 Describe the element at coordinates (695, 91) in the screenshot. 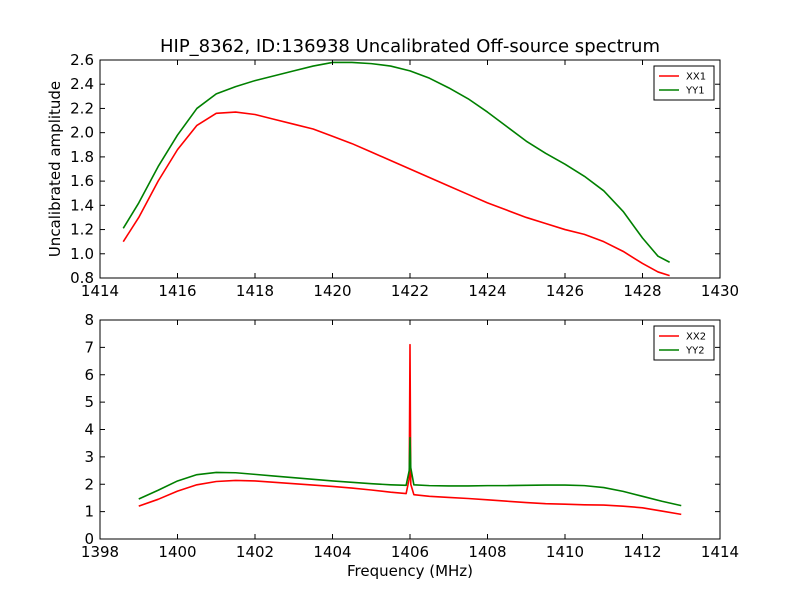

I see `top-legend-label-yy1: YY1` at that location.